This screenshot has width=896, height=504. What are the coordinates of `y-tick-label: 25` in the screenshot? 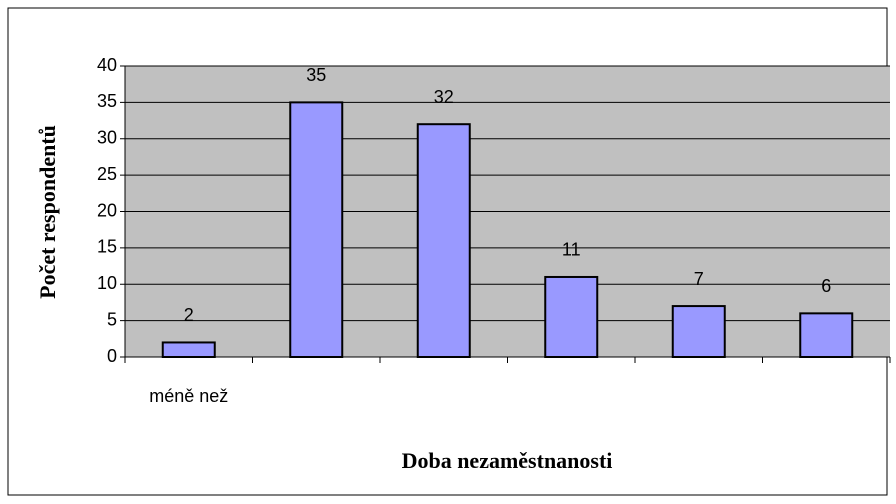 It's located at (107, 174).